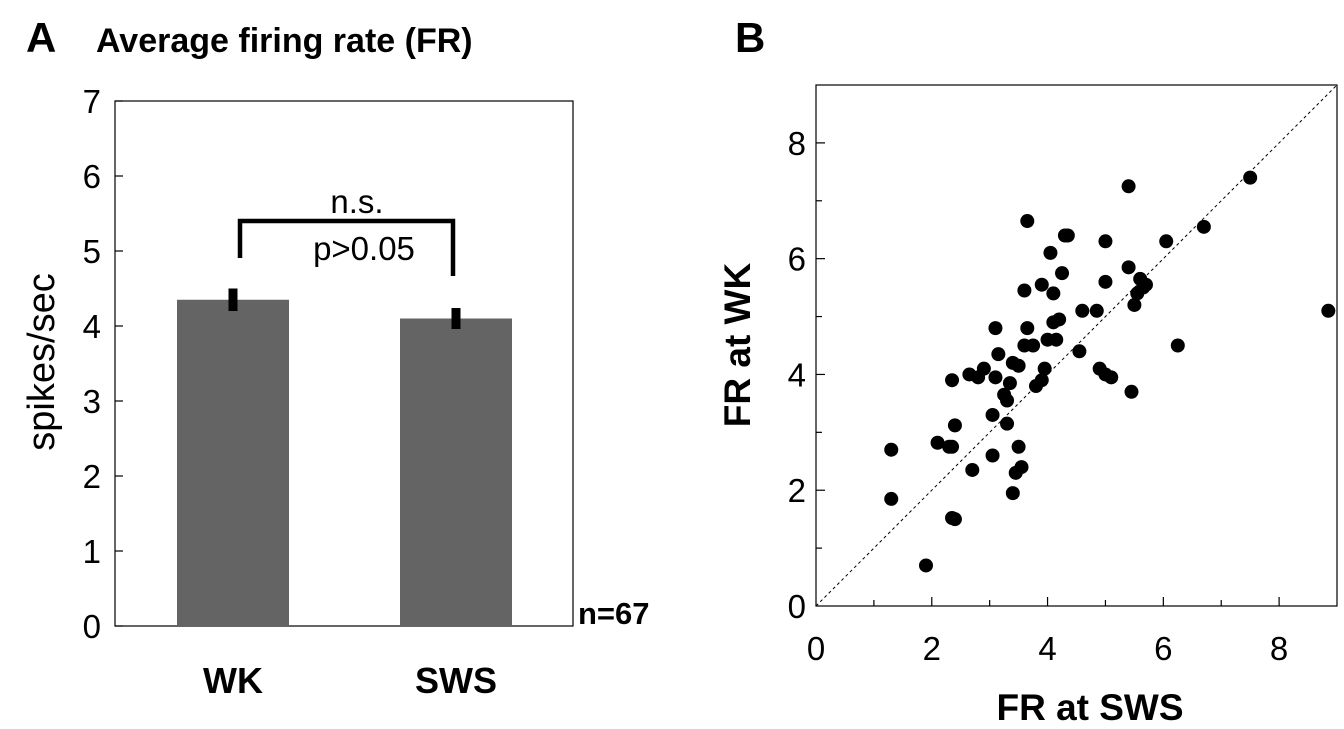  I want to click on bar-y-tick-label: 6, so click(92, 176).